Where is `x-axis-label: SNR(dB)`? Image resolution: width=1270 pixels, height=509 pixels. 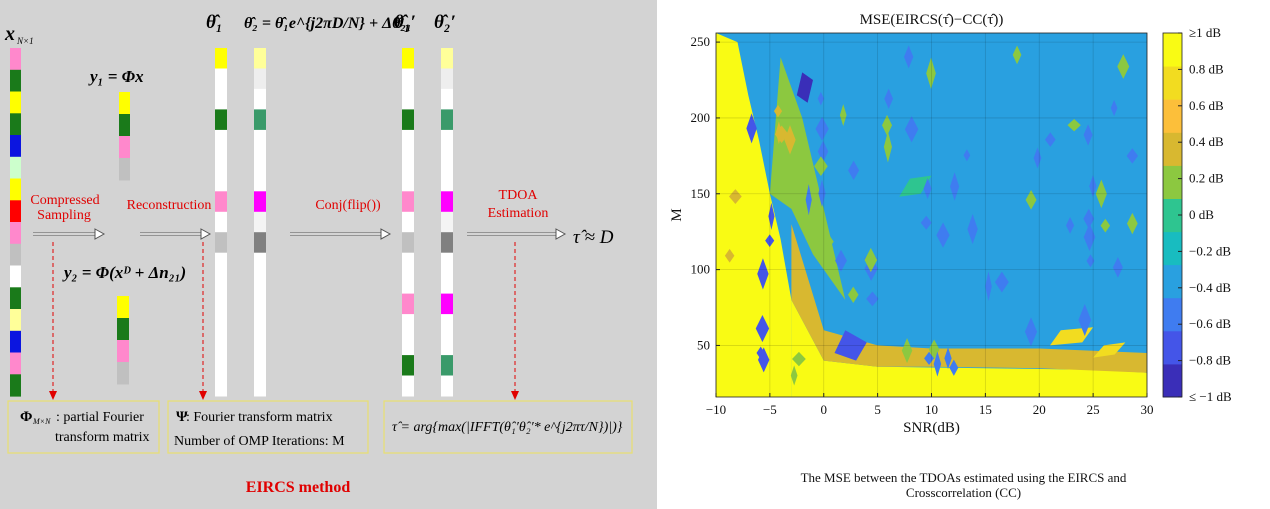
x-axis-label: SNR(dB) is located at coordinates (931, 428).